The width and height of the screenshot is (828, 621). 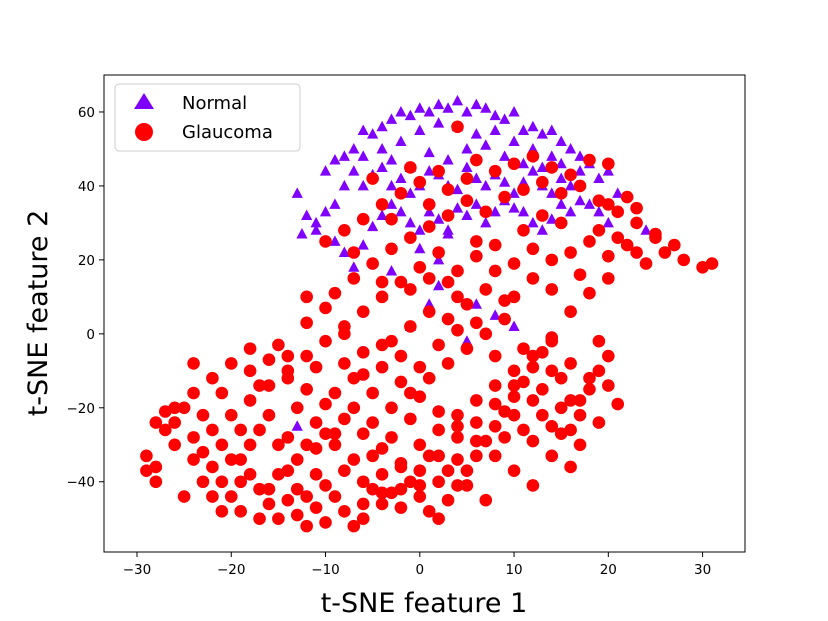 I want to click on legend-box, so click(x=207, y=117).